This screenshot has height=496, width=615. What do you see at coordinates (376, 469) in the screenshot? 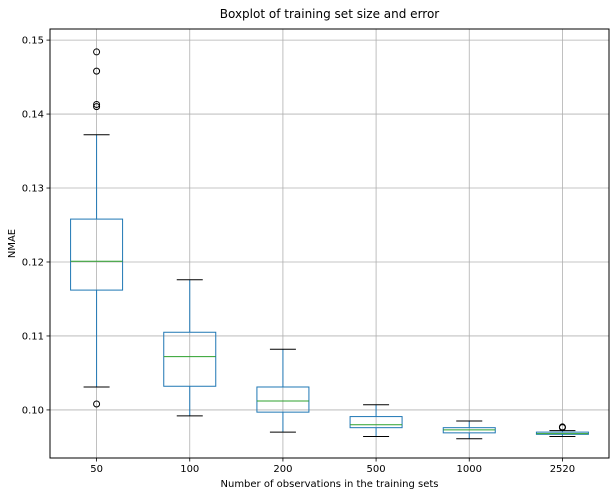
I see `x-tick-label: 500` at bounding box center [376, 469].